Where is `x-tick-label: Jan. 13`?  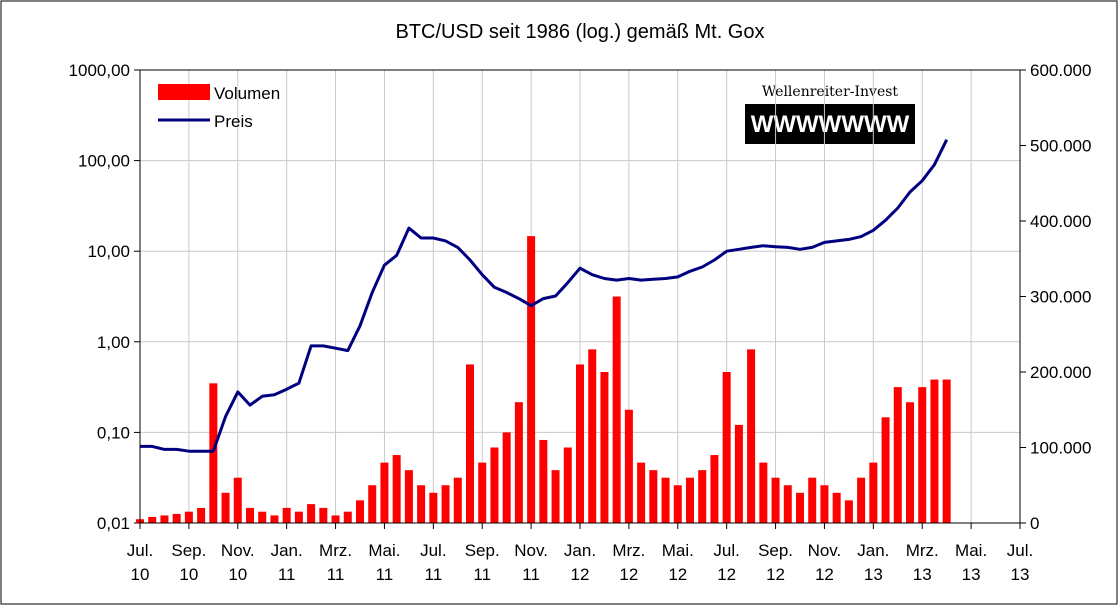 x-tick-label: Jan. 13 is located at coordinates (873, 562).